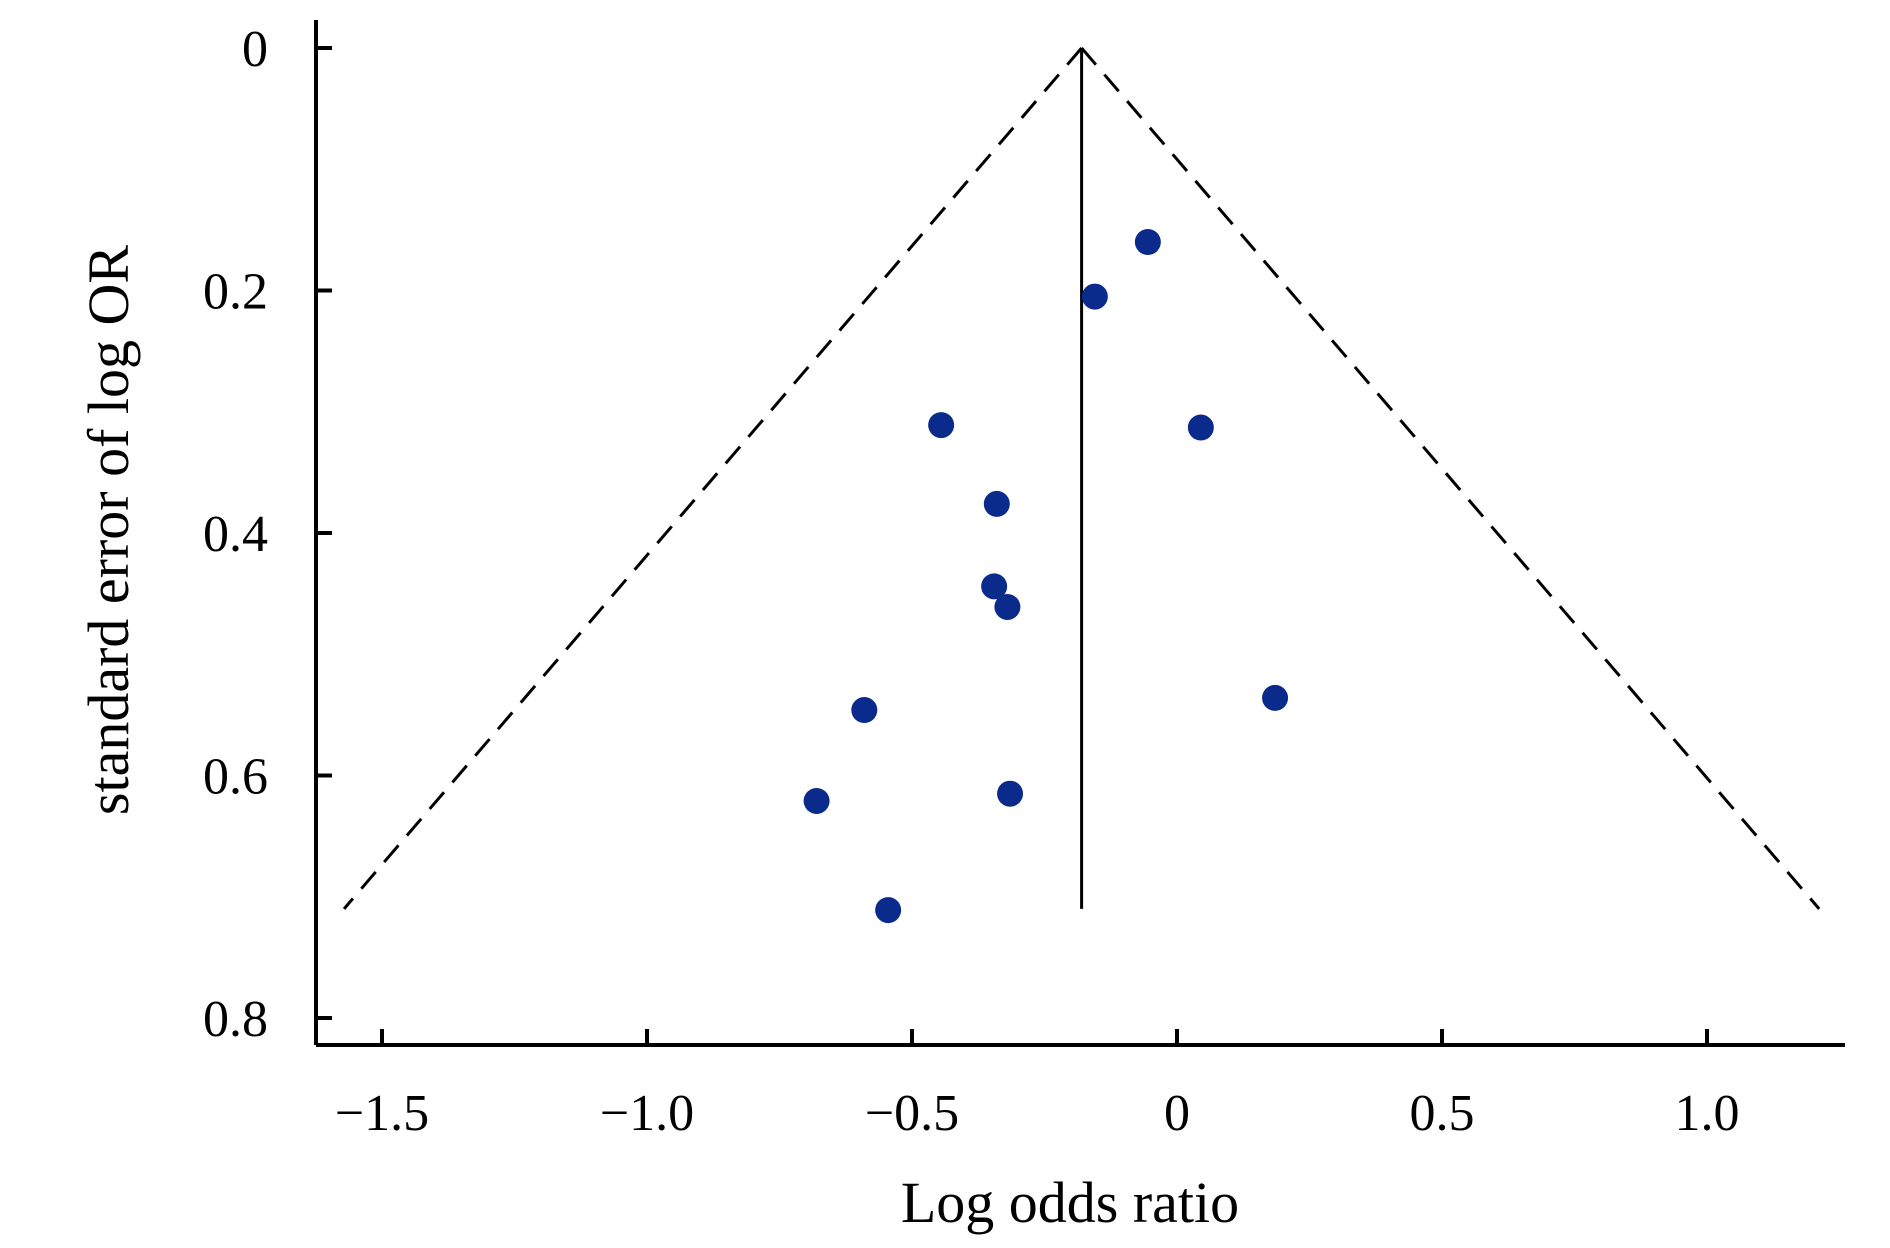 The image size is (1890, 1248). I want to click on x-axis-title: Log odds ratio, so click(1070, 1202).